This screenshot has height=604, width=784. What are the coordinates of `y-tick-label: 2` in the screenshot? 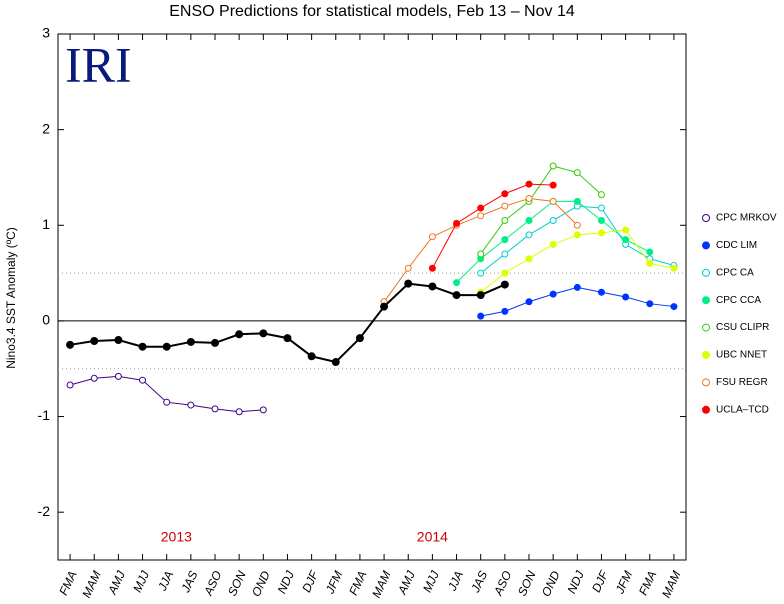 It's located at (46, 128).